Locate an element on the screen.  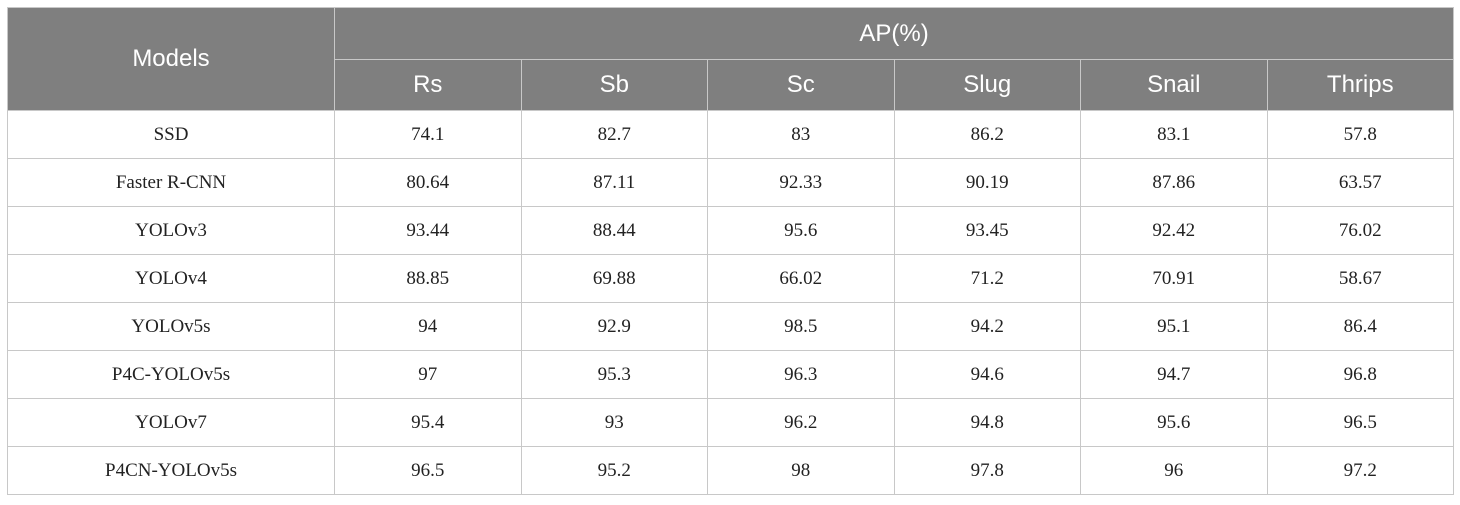
value-cell: 82.7 is located at coordinates (614, 134).